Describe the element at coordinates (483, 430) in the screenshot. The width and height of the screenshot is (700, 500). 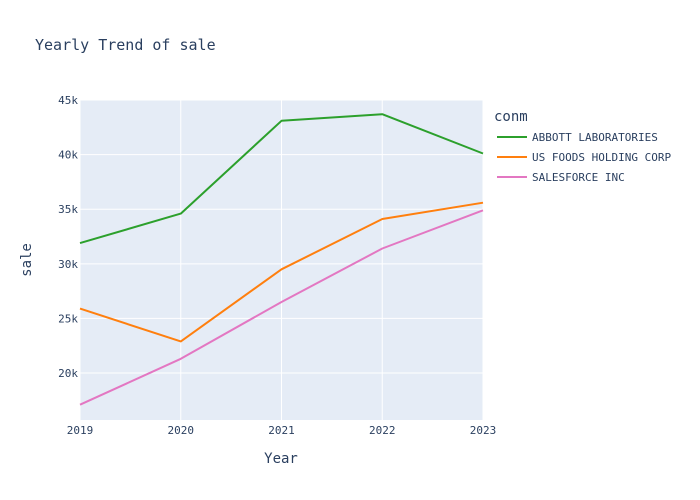
I see `x-tick-label: 2023` at that location.